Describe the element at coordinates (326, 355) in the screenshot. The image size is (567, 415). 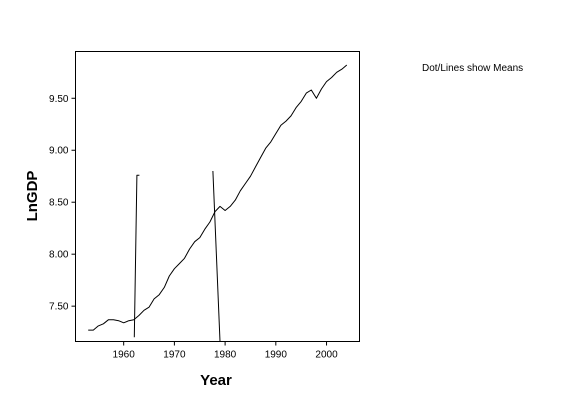
I see `x-tick-label: 2000` at that location.